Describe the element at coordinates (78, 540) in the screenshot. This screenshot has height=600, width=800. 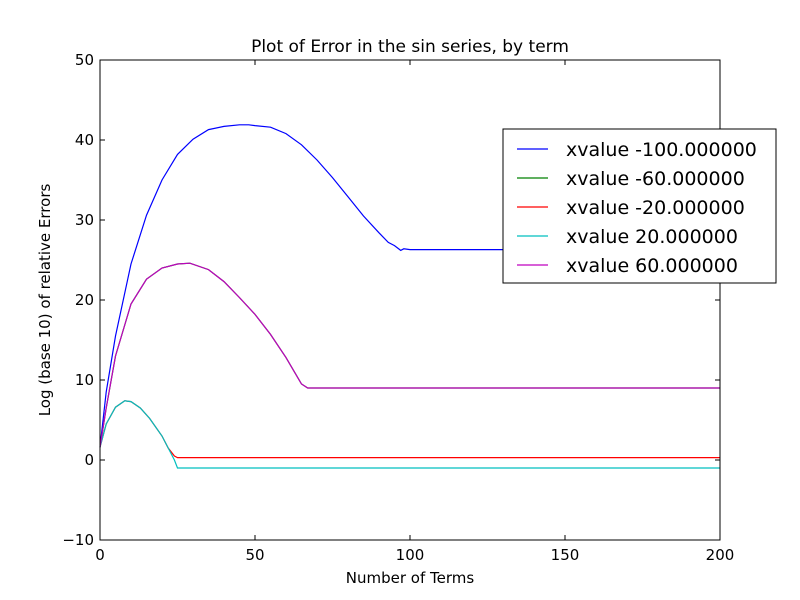
I see `y-tick-label: −10` at that location.